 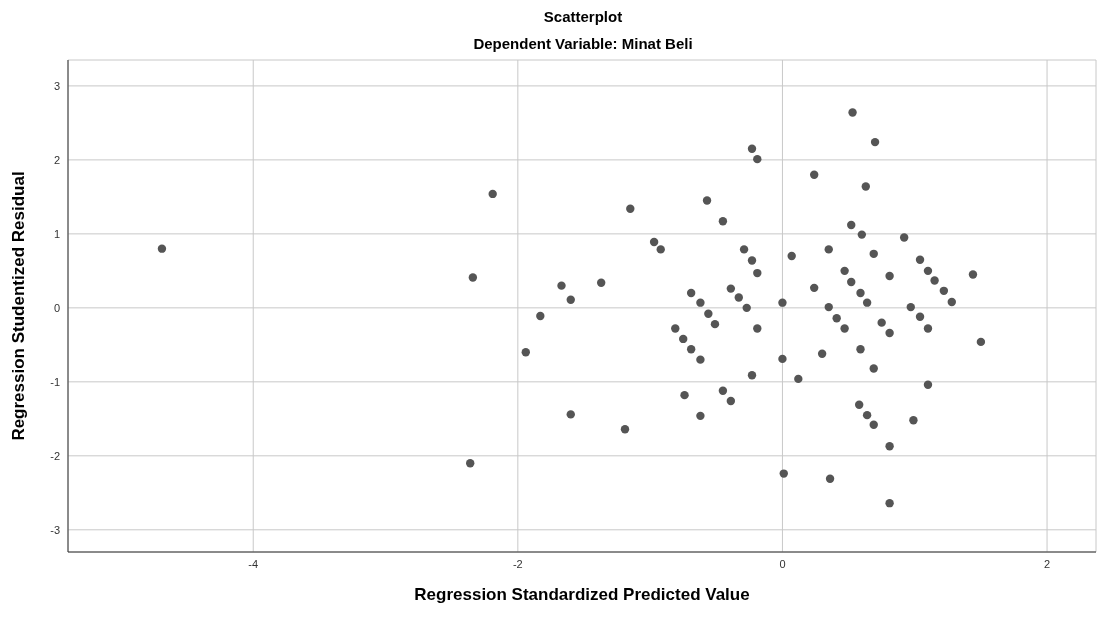 What do you see at coordinates (56, 233) in the screenshot?
I see `y-tick-label: 1` at bounding box center [56, 233].